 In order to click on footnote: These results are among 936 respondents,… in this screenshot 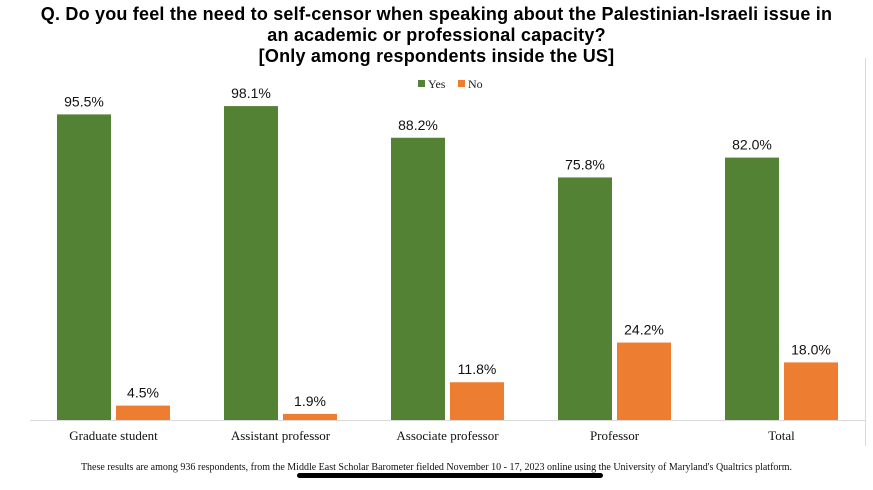, I will do `click(436, 467)`.